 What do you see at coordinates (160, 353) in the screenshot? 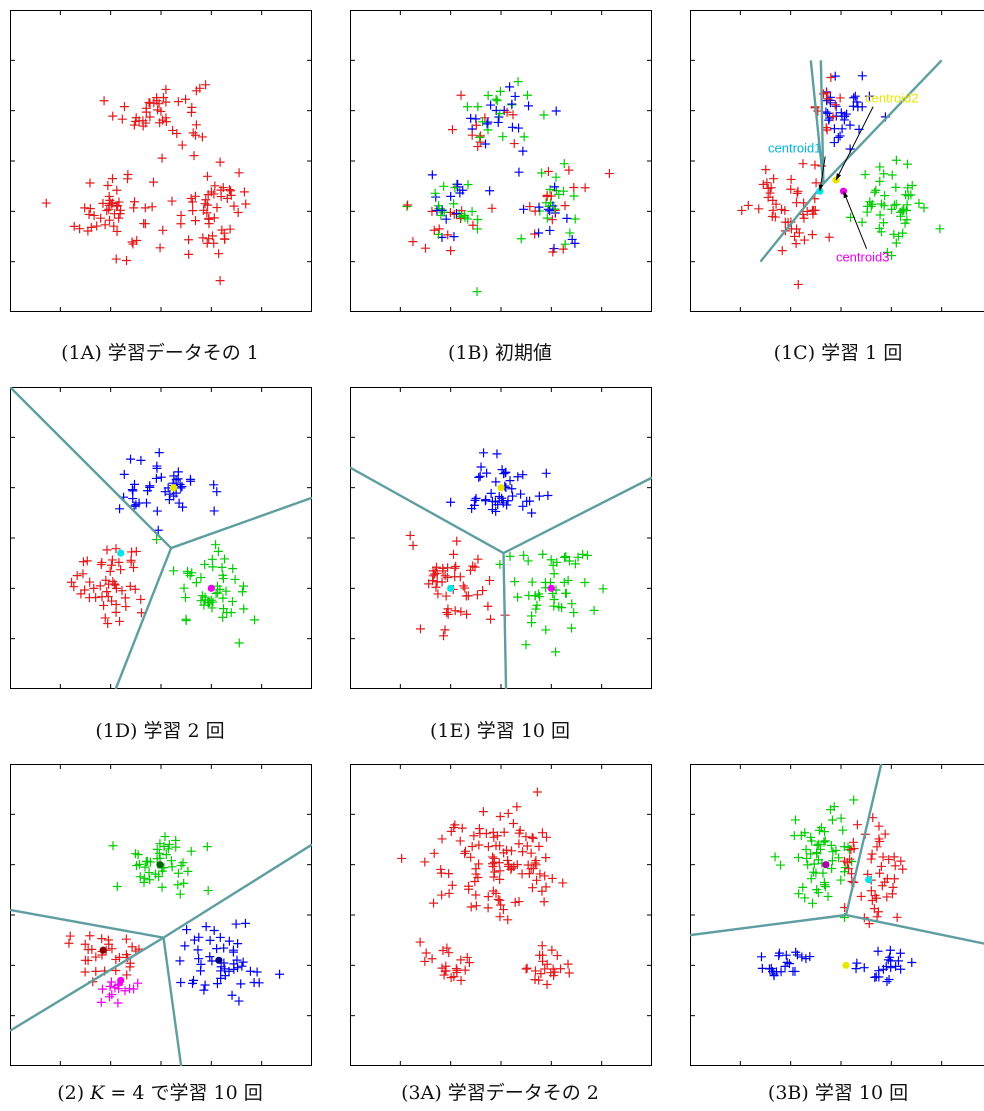
I see `panel-caption-1A: (1A) 学習データその 1` at bounding box center [160, 353].